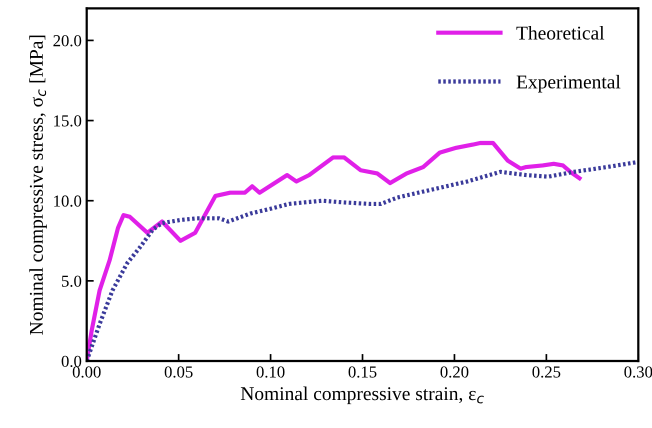  Describe the element at coordinates (38, 185) in the screenshot. I see `y-axis-title: Nominal compressive stress, σ$_{c}$ [MPa]` at that location.